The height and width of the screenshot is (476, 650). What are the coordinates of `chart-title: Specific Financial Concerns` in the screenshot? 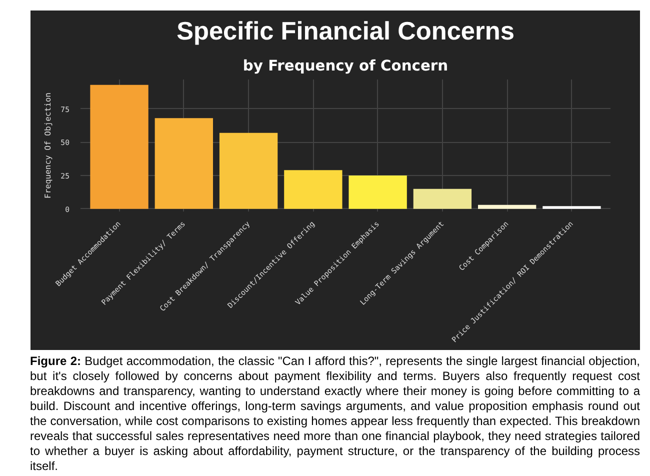 It's located at (345, 32).